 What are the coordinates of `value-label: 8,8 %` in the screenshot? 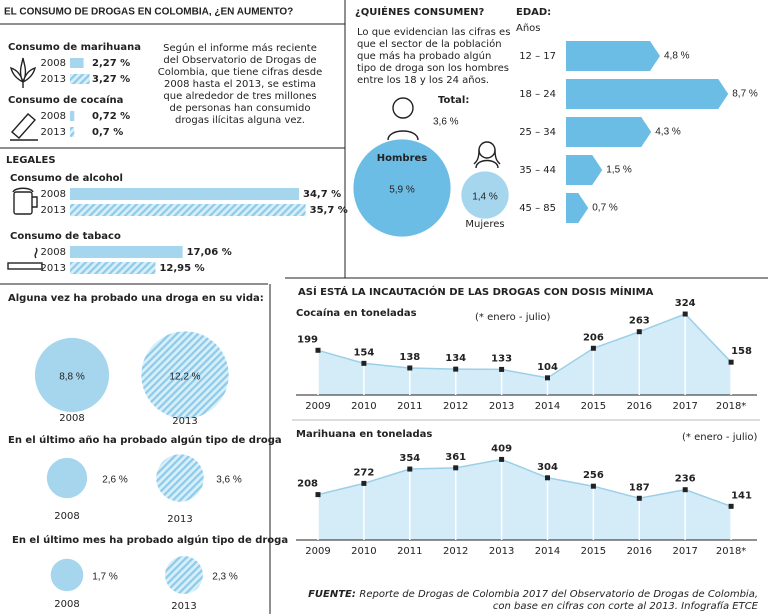 It's located at (72, 377).